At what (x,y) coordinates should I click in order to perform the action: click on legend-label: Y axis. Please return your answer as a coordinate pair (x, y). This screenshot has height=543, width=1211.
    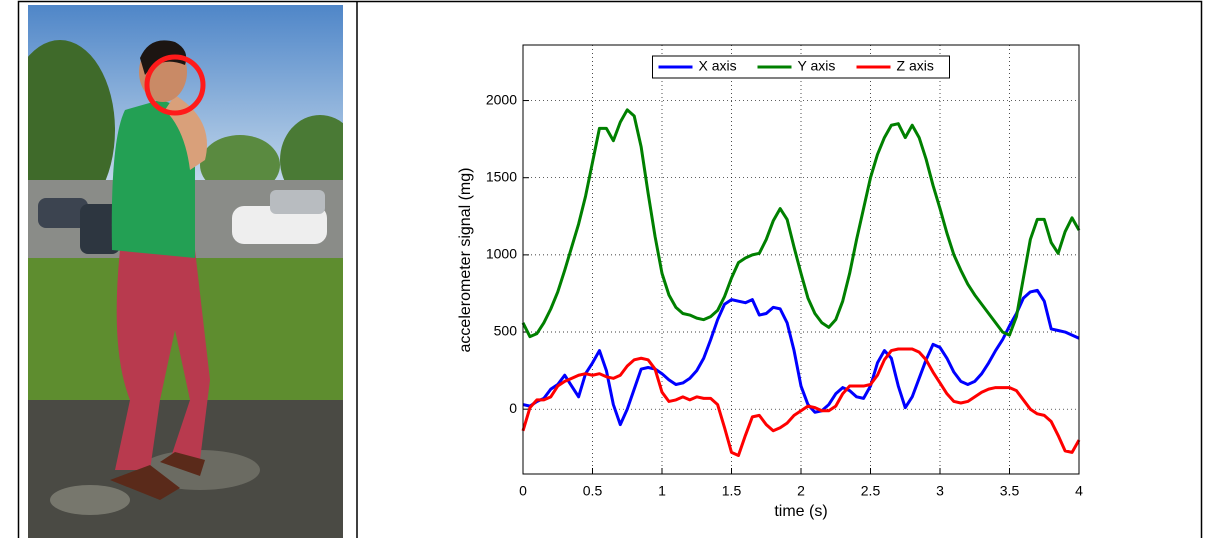
    Looking at the image, I should click on (817, 66).